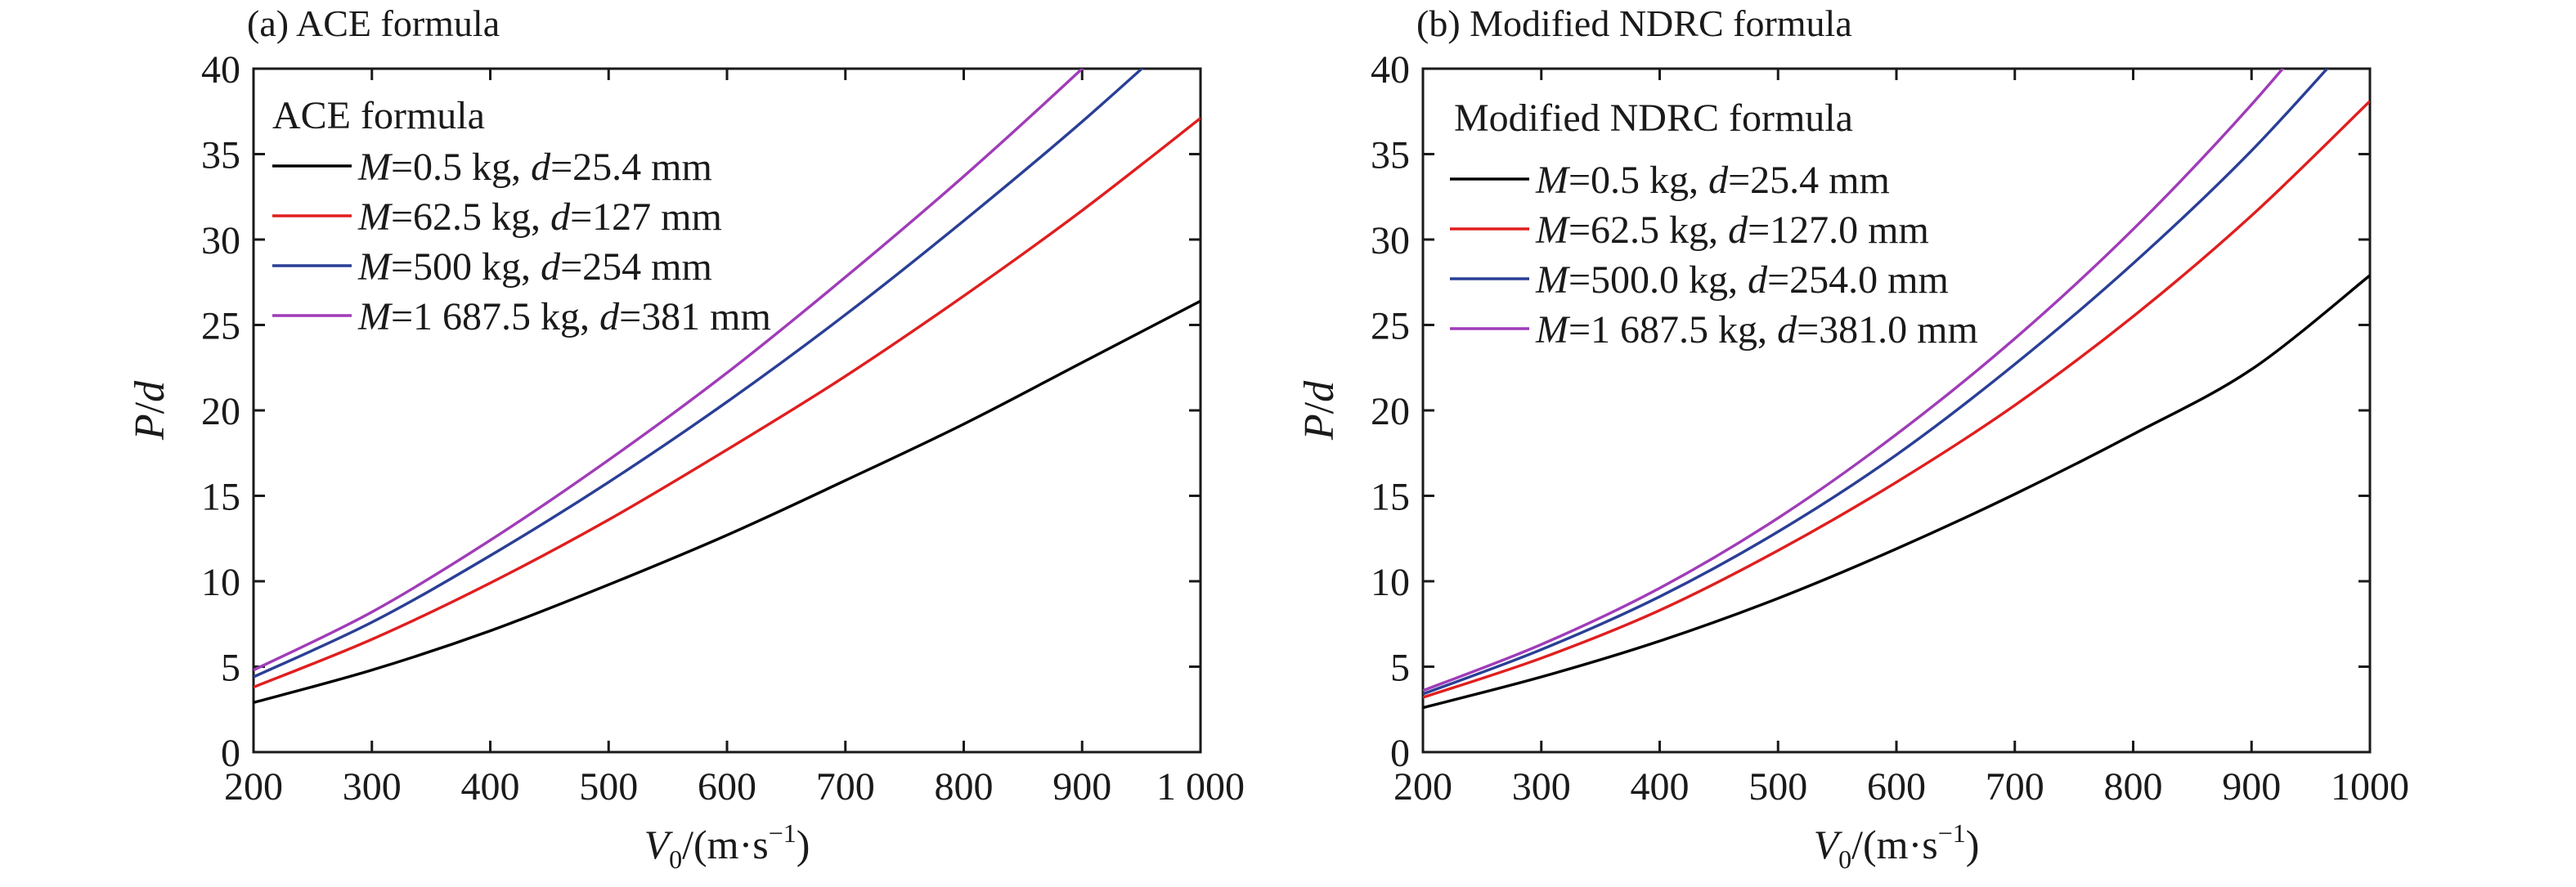 Image resolution: width=2576 pixels, height=887 pixels. What do you see at coordinates (1200, 787) in the screenshot?
I see `x-tick-label: 1 000` at bounding box center [1200, 787].